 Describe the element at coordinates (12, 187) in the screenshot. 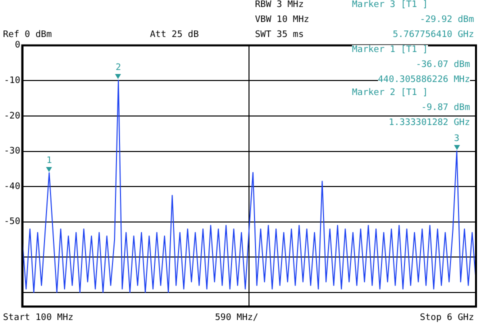

I see `y-tick-label: -40` at that location.